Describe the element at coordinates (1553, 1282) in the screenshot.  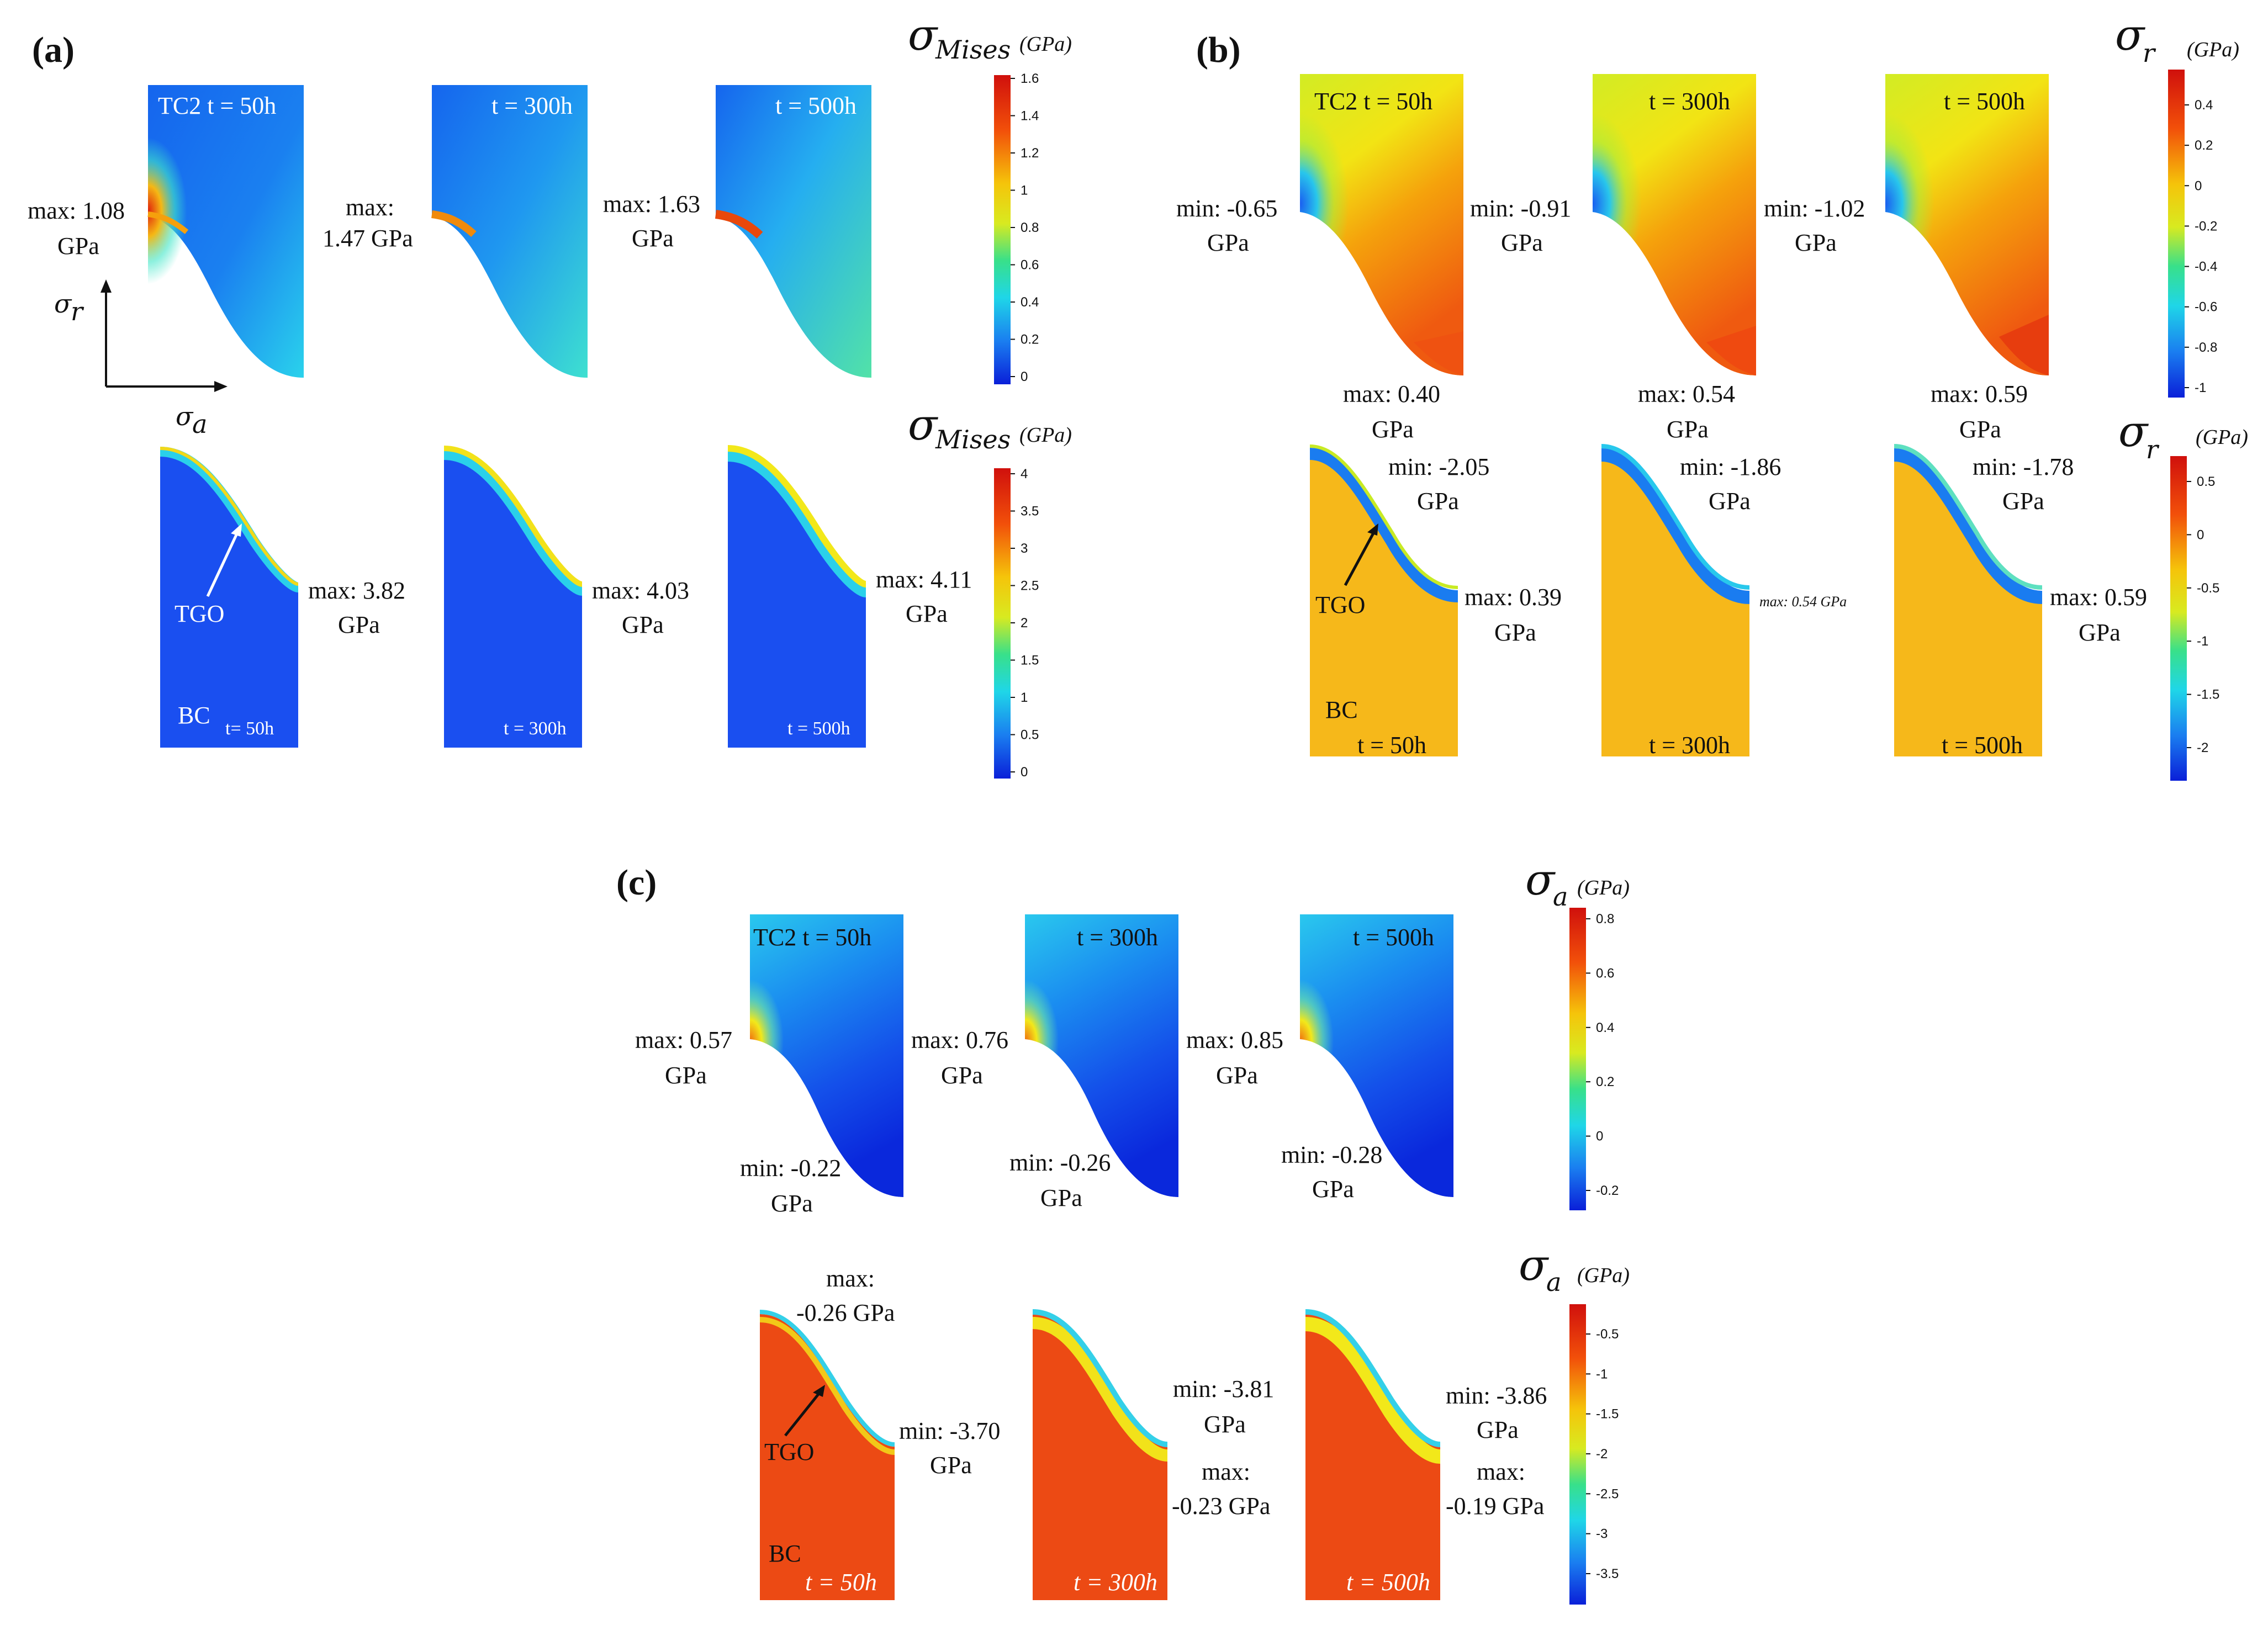
I see `c-bottom-cb-sub: a` at that location.